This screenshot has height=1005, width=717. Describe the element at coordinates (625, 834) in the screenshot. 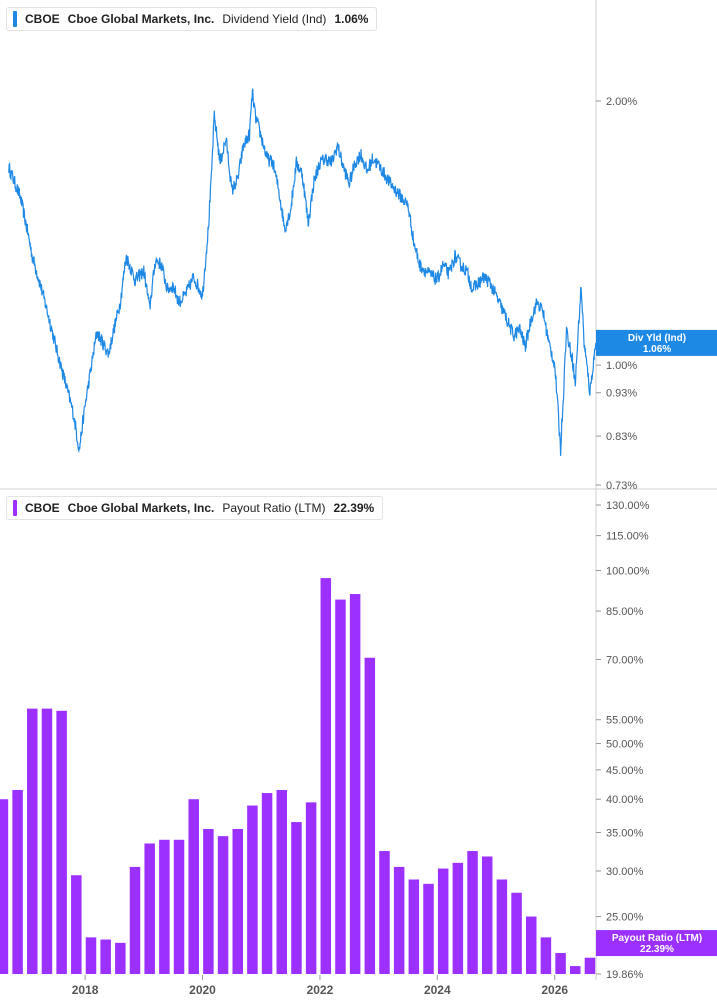

I see `payout-tick-label: 35.00%` at that location.